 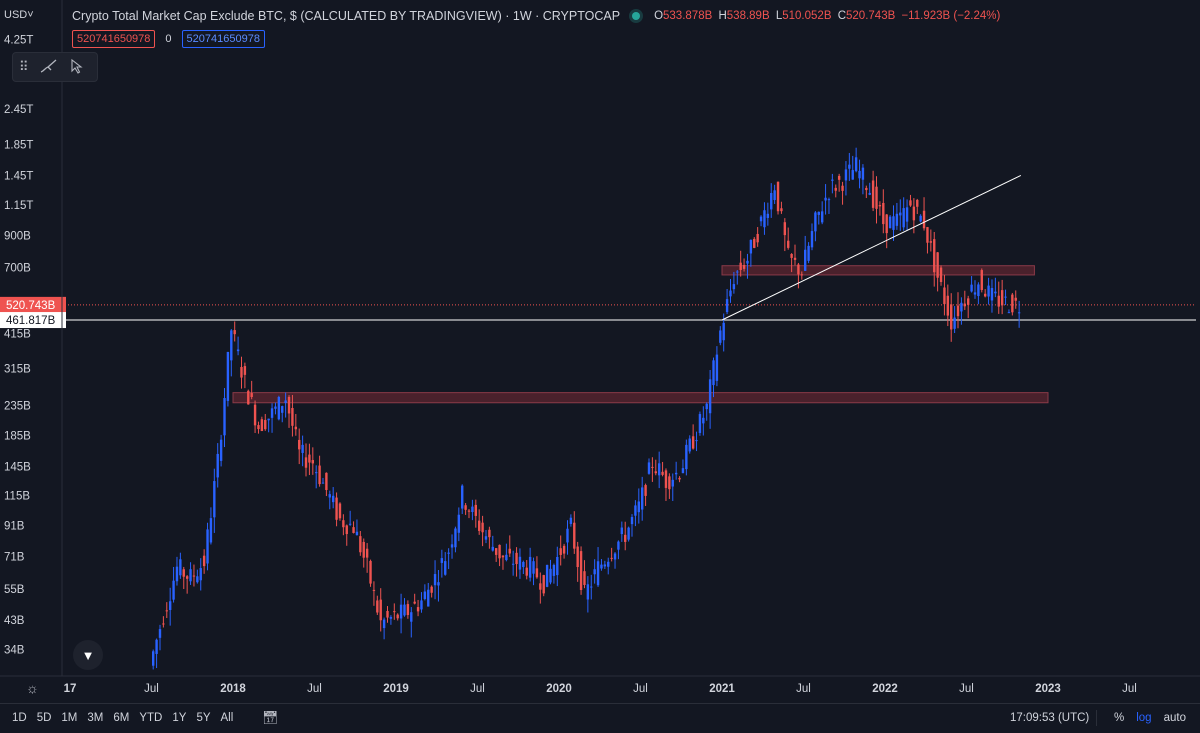 What do you see at coordinates (871, 16) in the screenshot?
I see `close-value: 520.743B` at bounding box center [871, 16].